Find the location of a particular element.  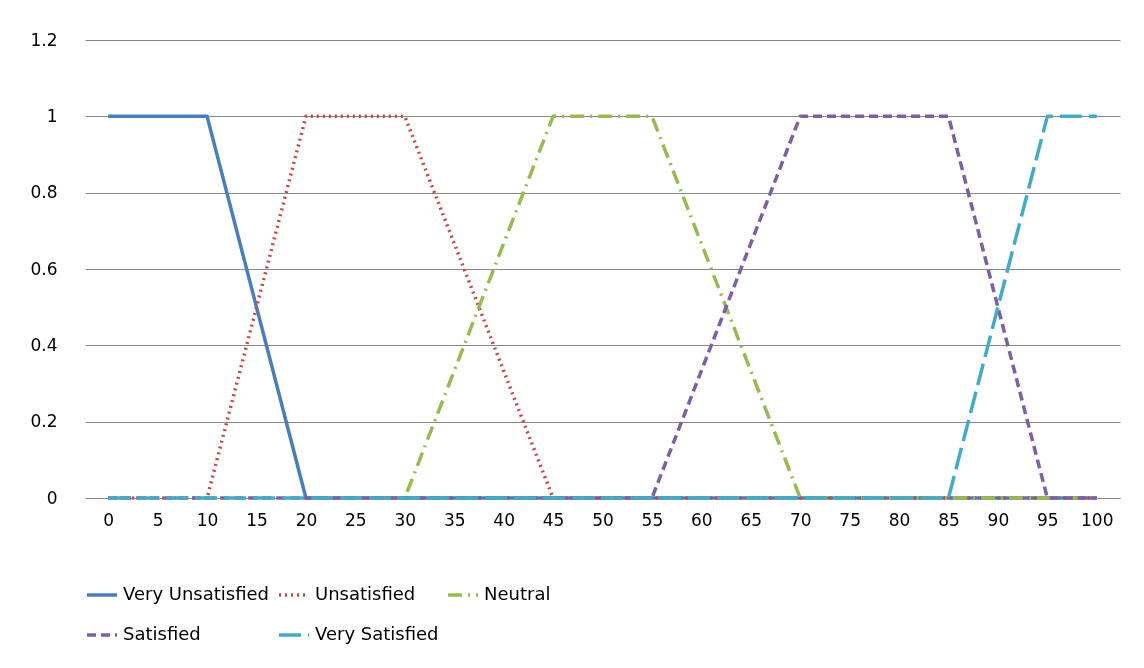

x-tick-label: 40 is located at coordinates (504, 519).